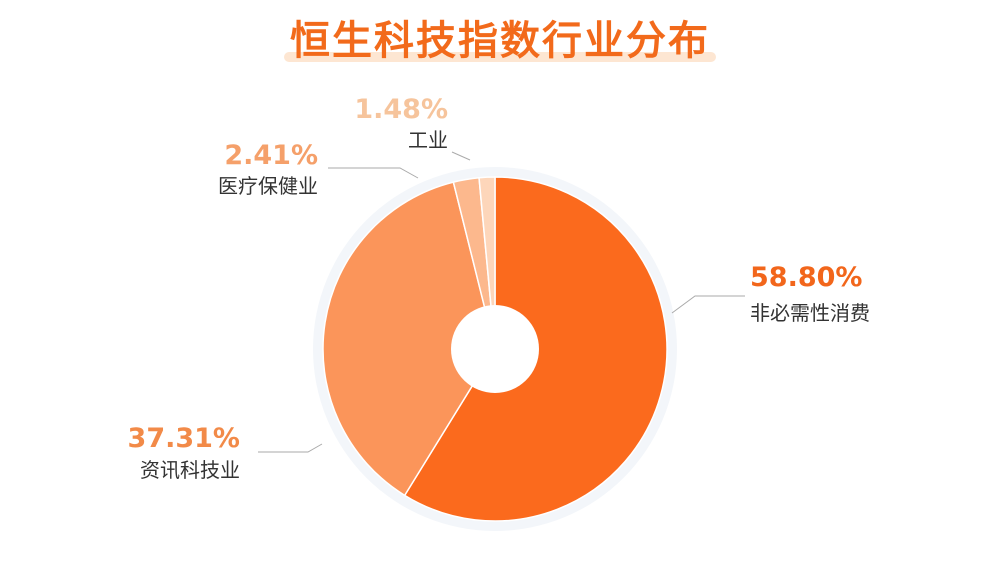  What do you see at coordinates (190, 470) in the screenshot?
I see `slice-category-label: 资讯科技业` at bounding box center [190, 470].